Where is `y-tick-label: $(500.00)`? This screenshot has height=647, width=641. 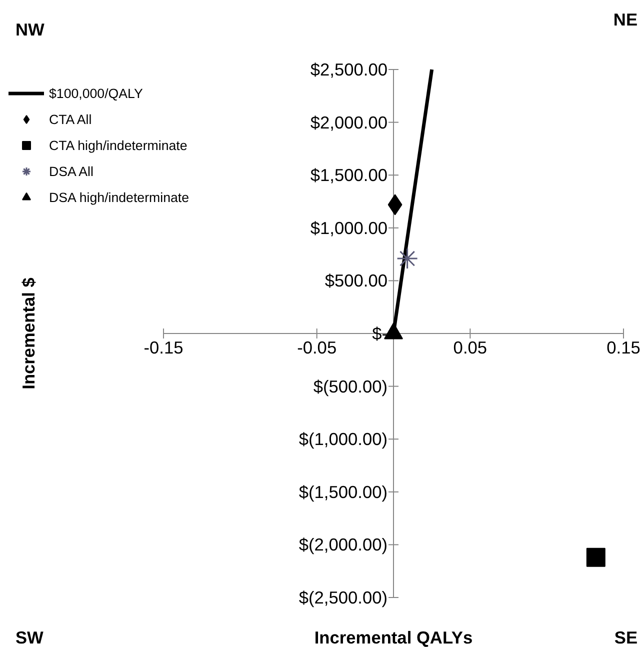
y-tick-label: $(500.00) is located at coordinates (350, 386).